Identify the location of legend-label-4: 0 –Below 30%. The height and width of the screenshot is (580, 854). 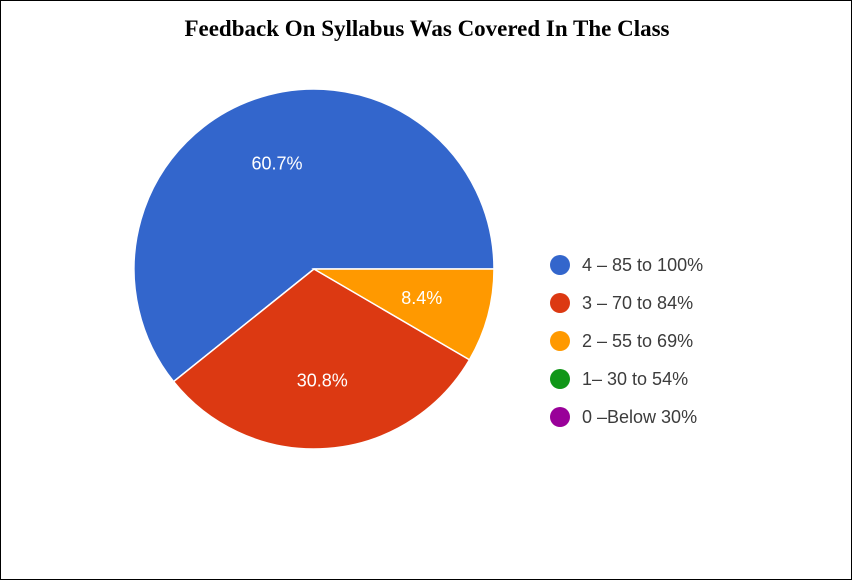
(639, 417).